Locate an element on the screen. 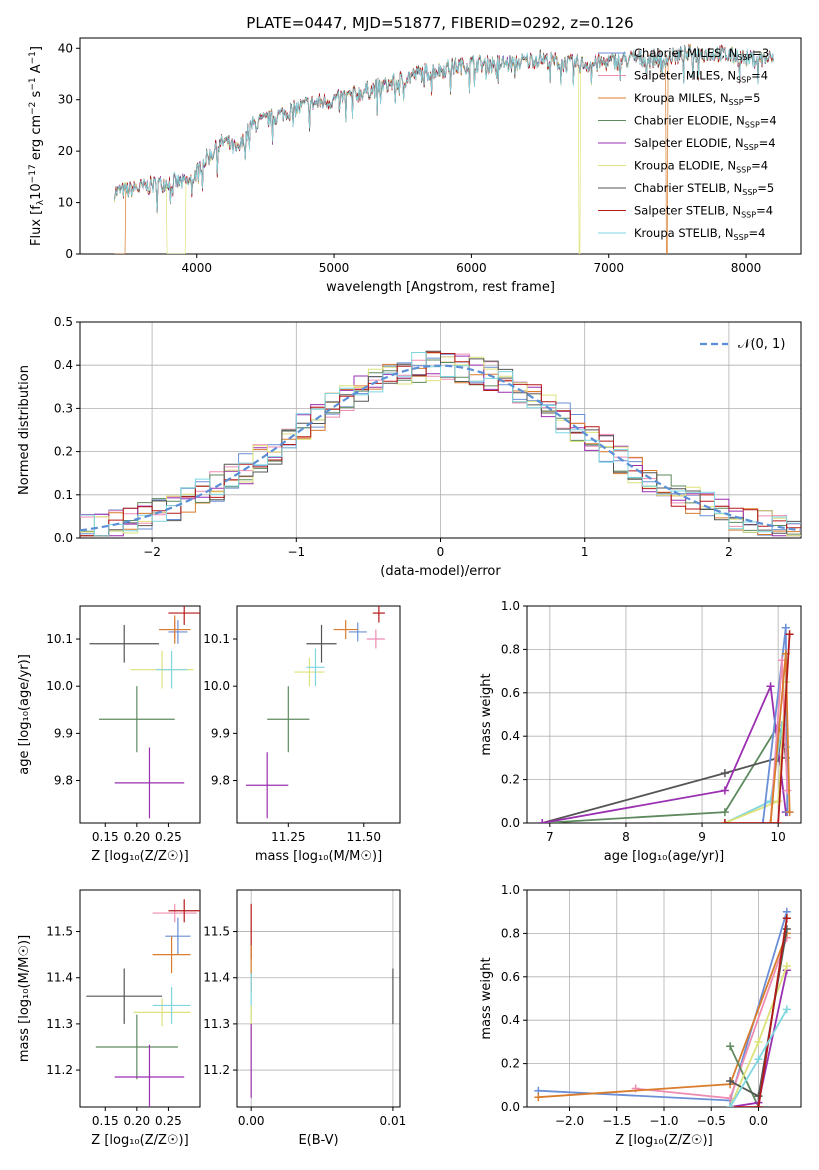 The width and height of the screenshot is (819, 1170). legend-label: 𝒩(0, 1) is located at coordinates (761, 344).